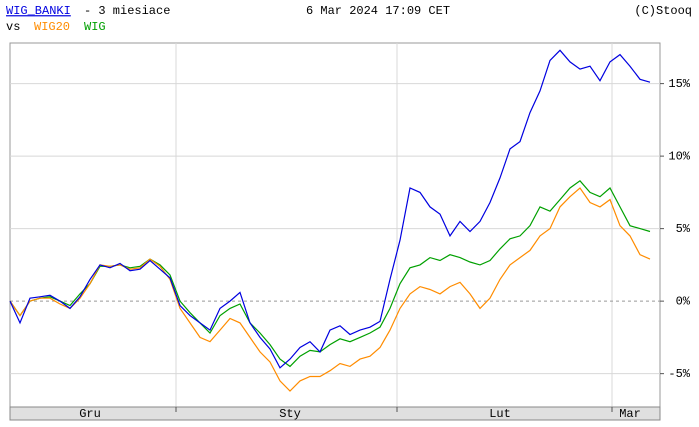 The height and width of the screenshot is (427, 699). I want to click on x-tick-label: Sty, so click(290, 414).